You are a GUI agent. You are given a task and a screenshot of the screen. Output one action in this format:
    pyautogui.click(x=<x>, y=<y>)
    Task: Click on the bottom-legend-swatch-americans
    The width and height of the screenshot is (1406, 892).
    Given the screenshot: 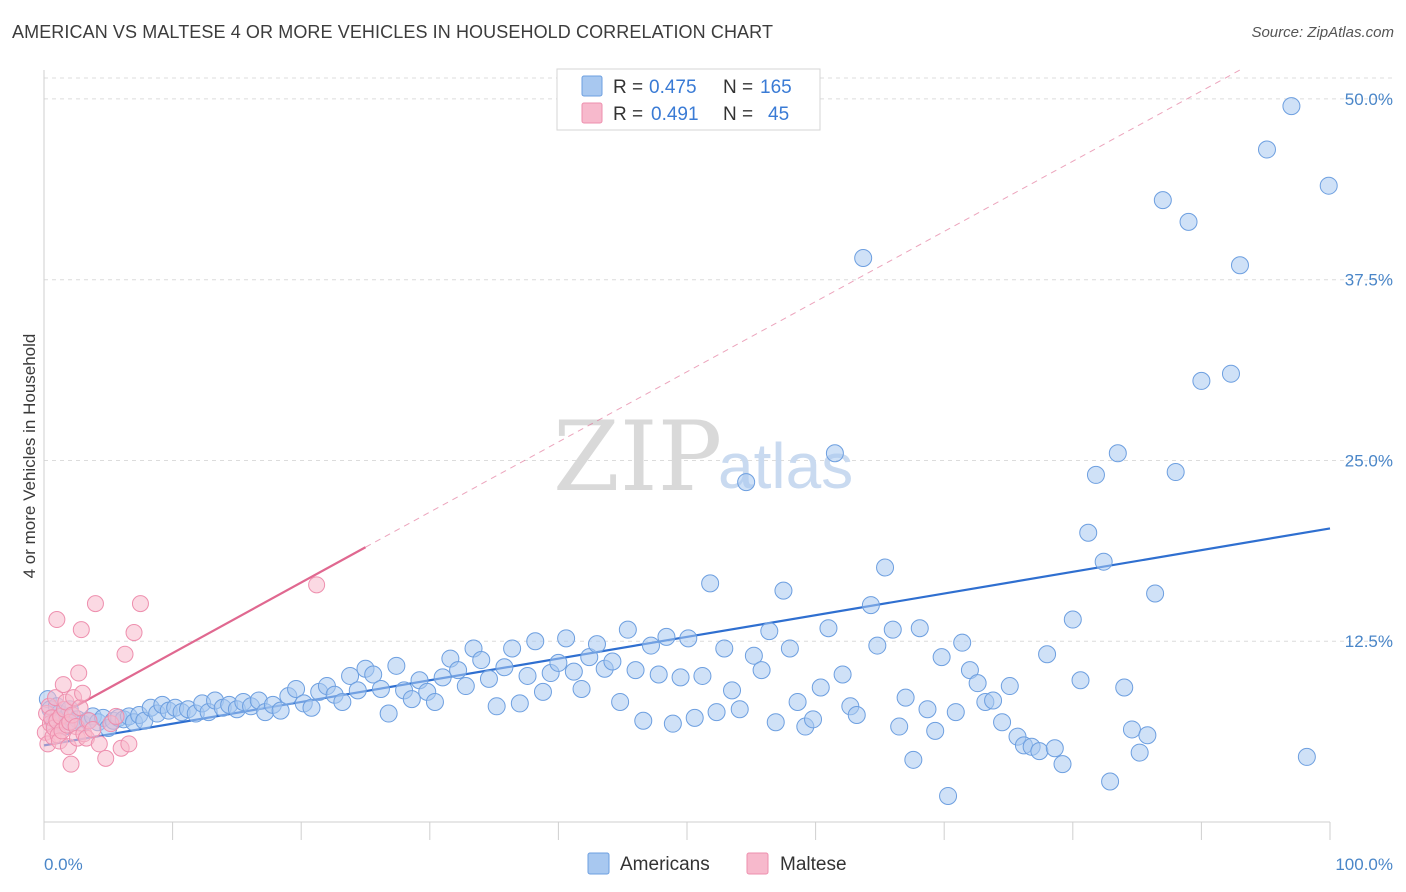 What is the action you would take?
    pyautogui.click(x=598, y=863)
    